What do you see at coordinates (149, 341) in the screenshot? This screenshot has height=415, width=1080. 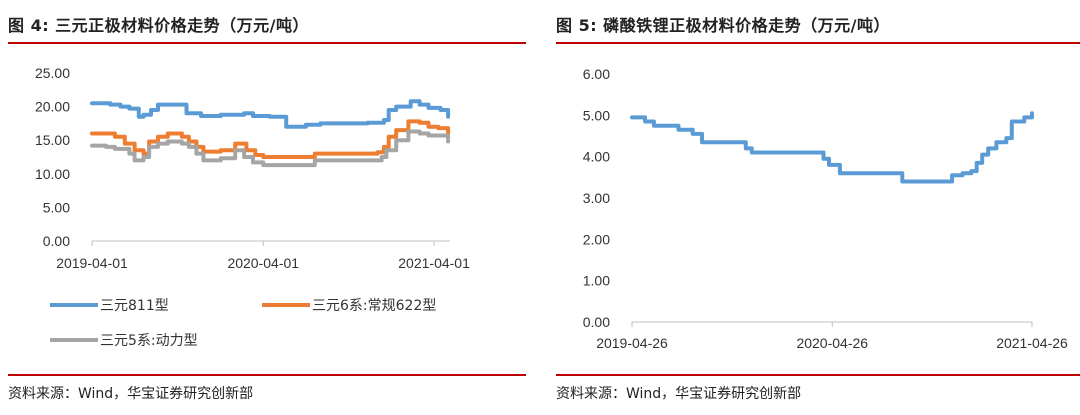 I see `legend-label-2: 三元5系:动力型` at bounding box center [149, 341].